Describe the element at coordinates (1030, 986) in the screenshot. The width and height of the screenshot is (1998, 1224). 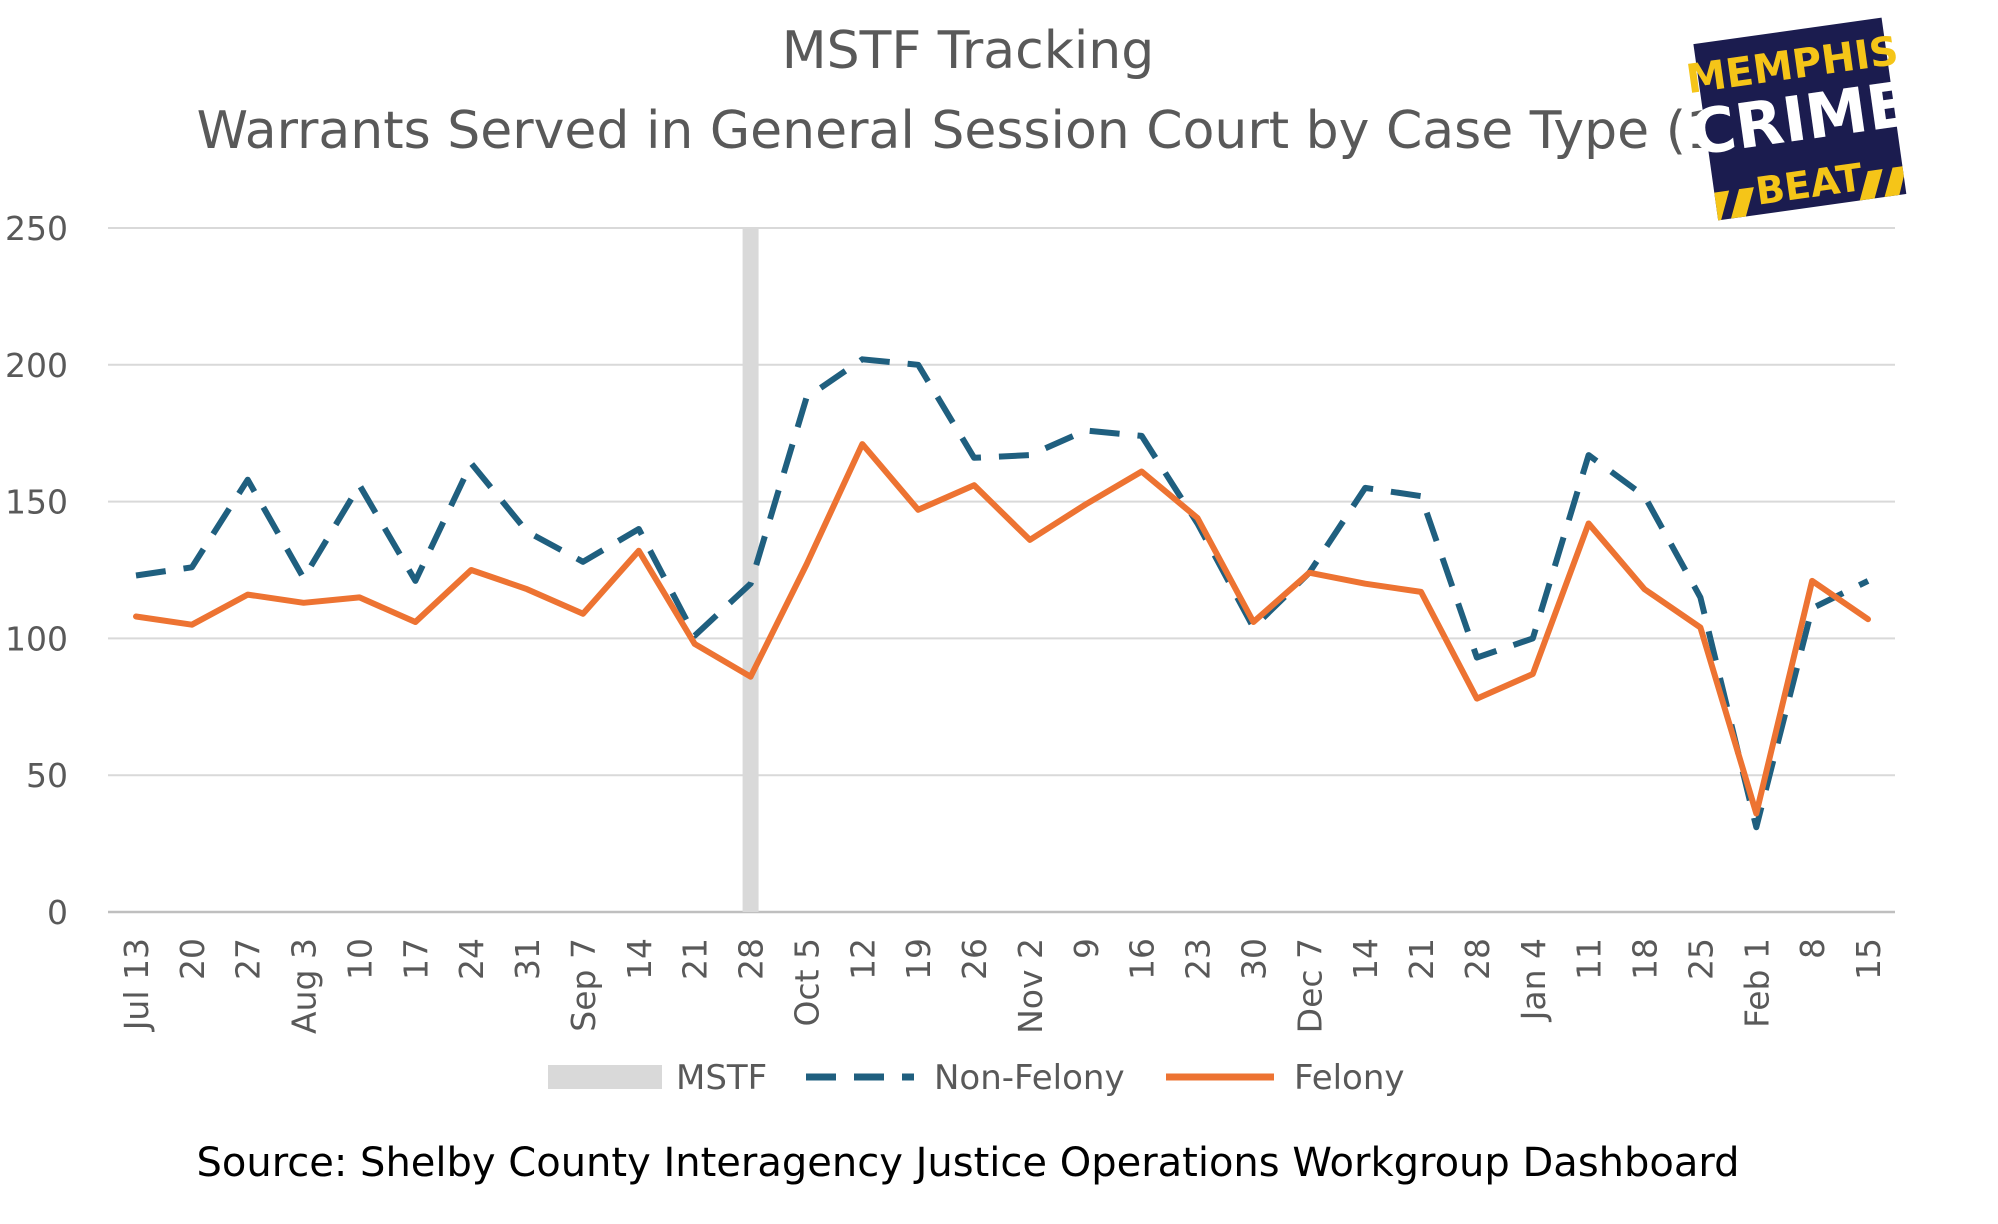
I see `x-tick-label: Nov 2` at that location.